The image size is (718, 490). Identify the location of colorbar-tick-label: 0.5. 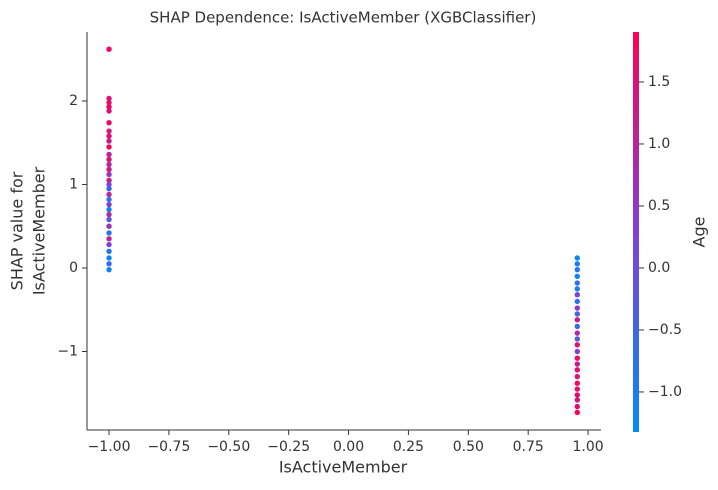
(659, 206).